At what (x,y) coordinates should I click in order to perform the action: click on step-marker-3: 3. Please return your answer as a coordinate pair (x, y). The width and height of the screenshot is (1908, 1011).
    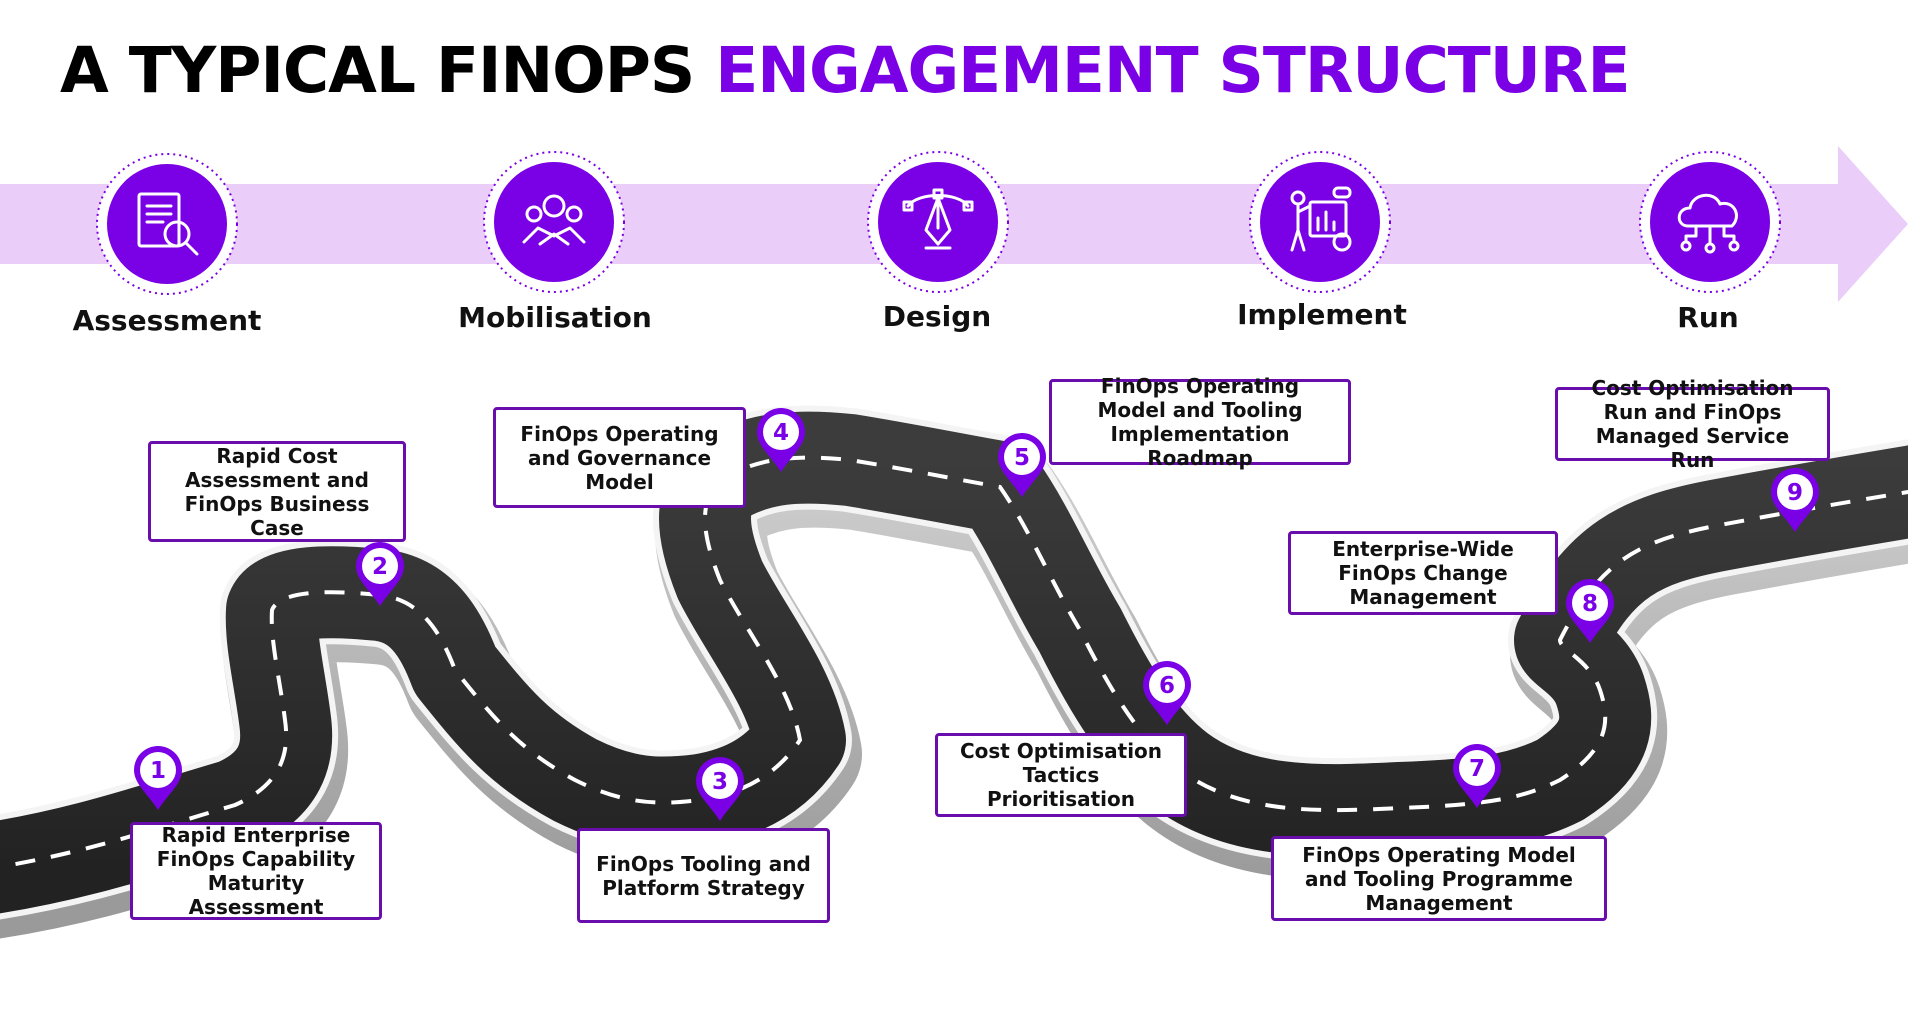
    Looking at the image, I should click on (720, 789).